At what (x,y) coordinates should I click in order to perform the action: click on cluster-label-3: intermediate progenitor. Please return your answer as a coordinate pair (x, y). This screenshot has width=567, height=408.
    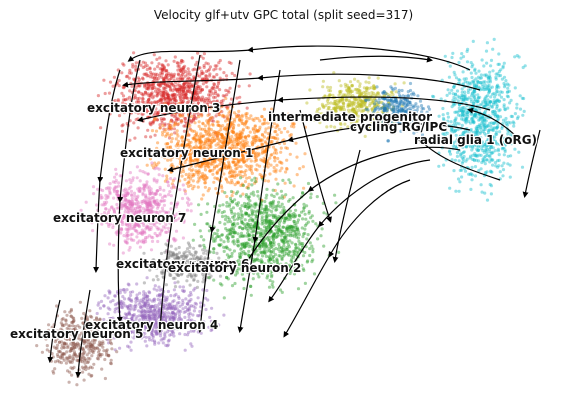
    Looking at the image, I should click on (350, 117).